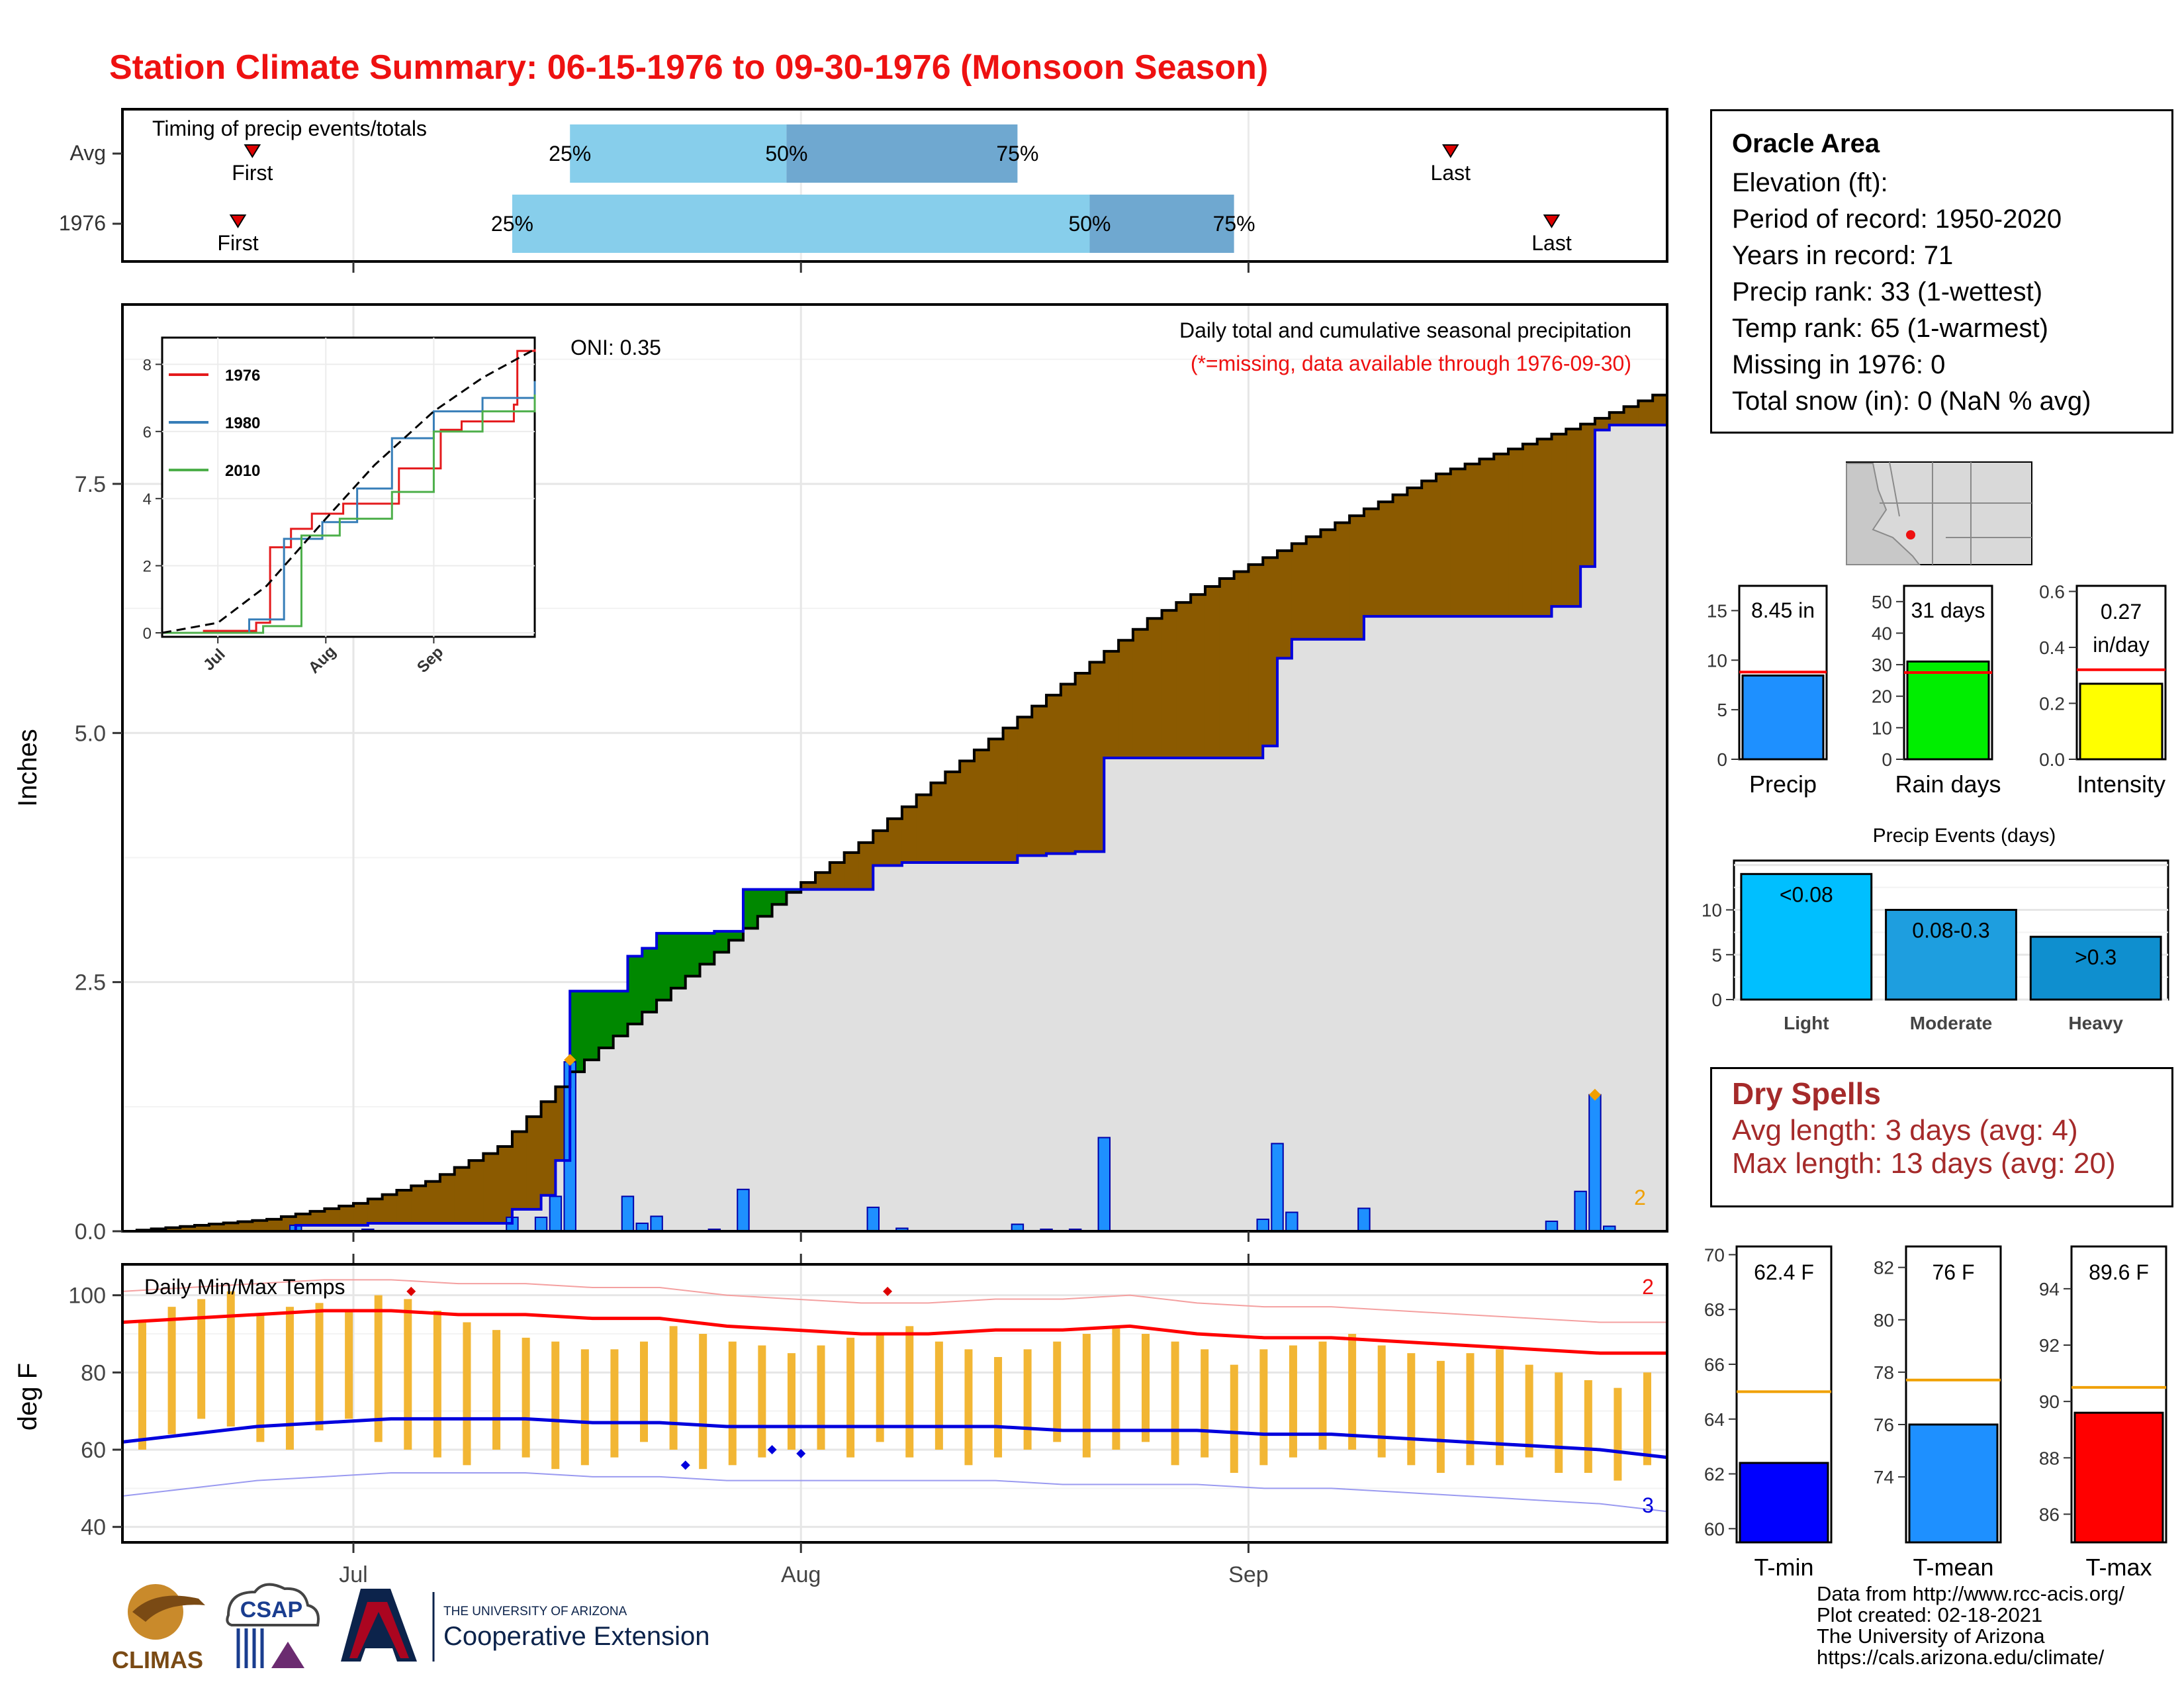 This screenshot has width=2184, height=1688. What do you see at coordinates (2049, 1345) in the screenshot?
I see `temp-stat-ytick-label: 92` at bounding box center [2049, 1345].